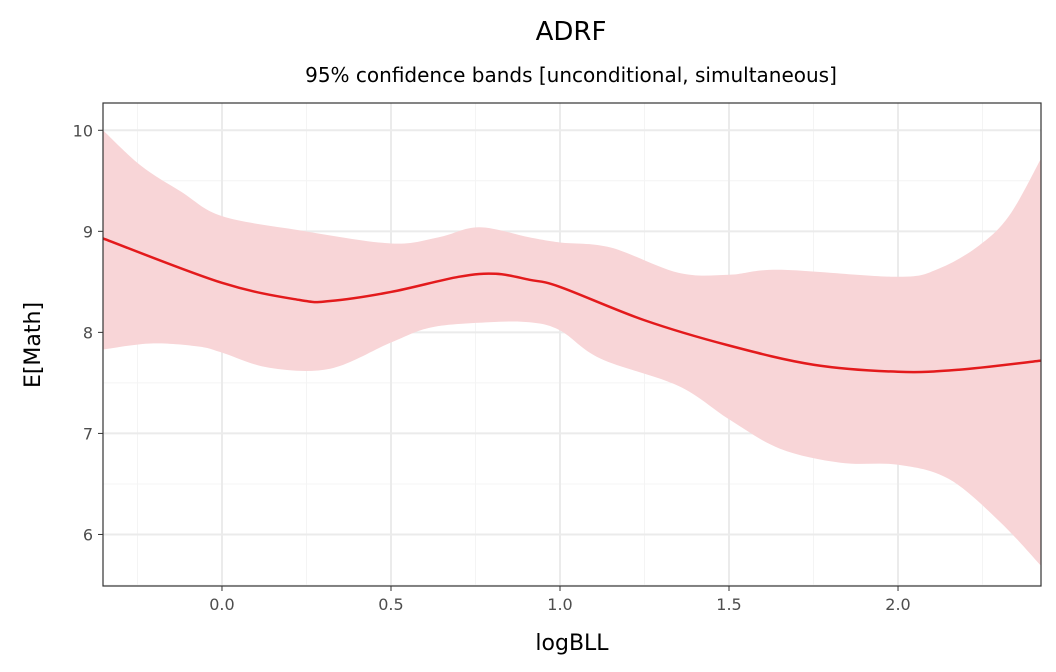 The width and height of the screenshot is (1056, 672). I want to click on x-tick-label: 1.5, so click(728, 604).